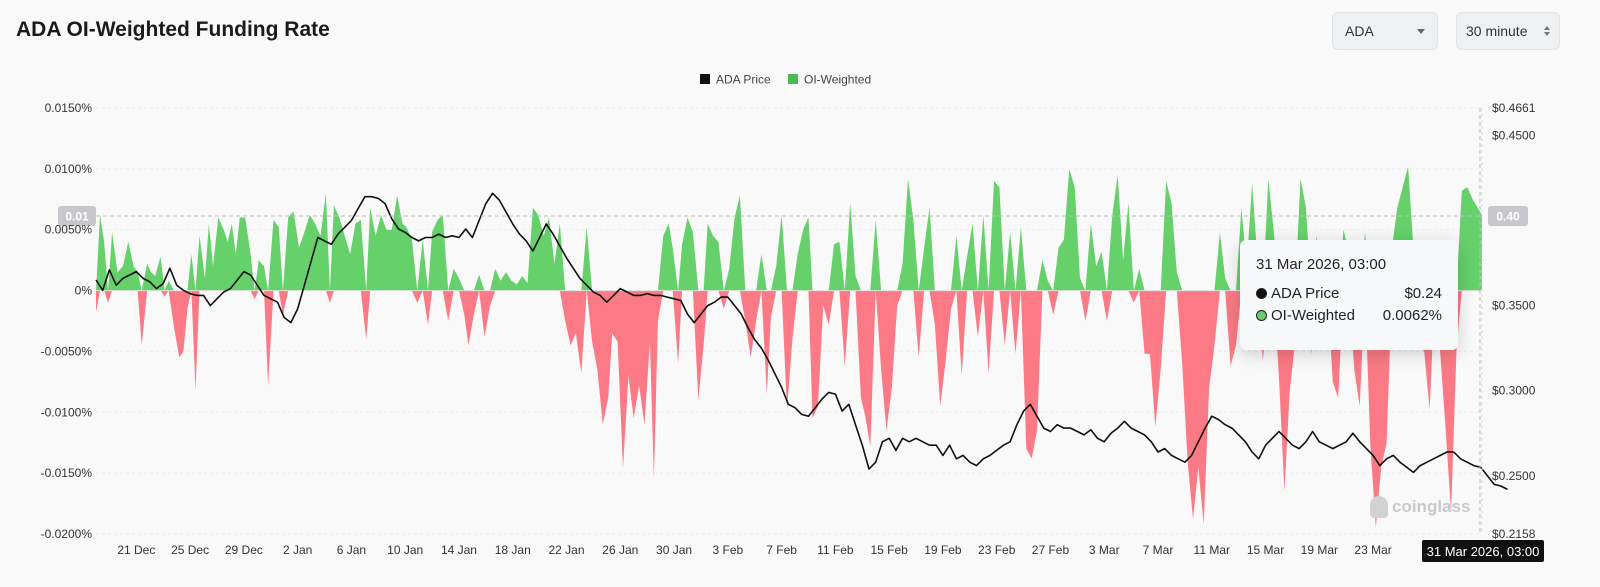  Describe the element at coordinates (727, 550) in the screenshot. I see `x-tick-label: 3 Feb` at that location.